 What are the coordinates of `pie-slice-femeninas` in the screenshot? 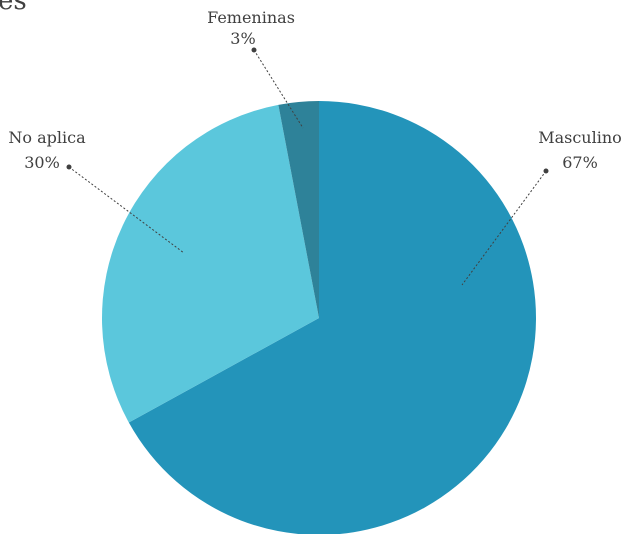 It's located at (298, 209).